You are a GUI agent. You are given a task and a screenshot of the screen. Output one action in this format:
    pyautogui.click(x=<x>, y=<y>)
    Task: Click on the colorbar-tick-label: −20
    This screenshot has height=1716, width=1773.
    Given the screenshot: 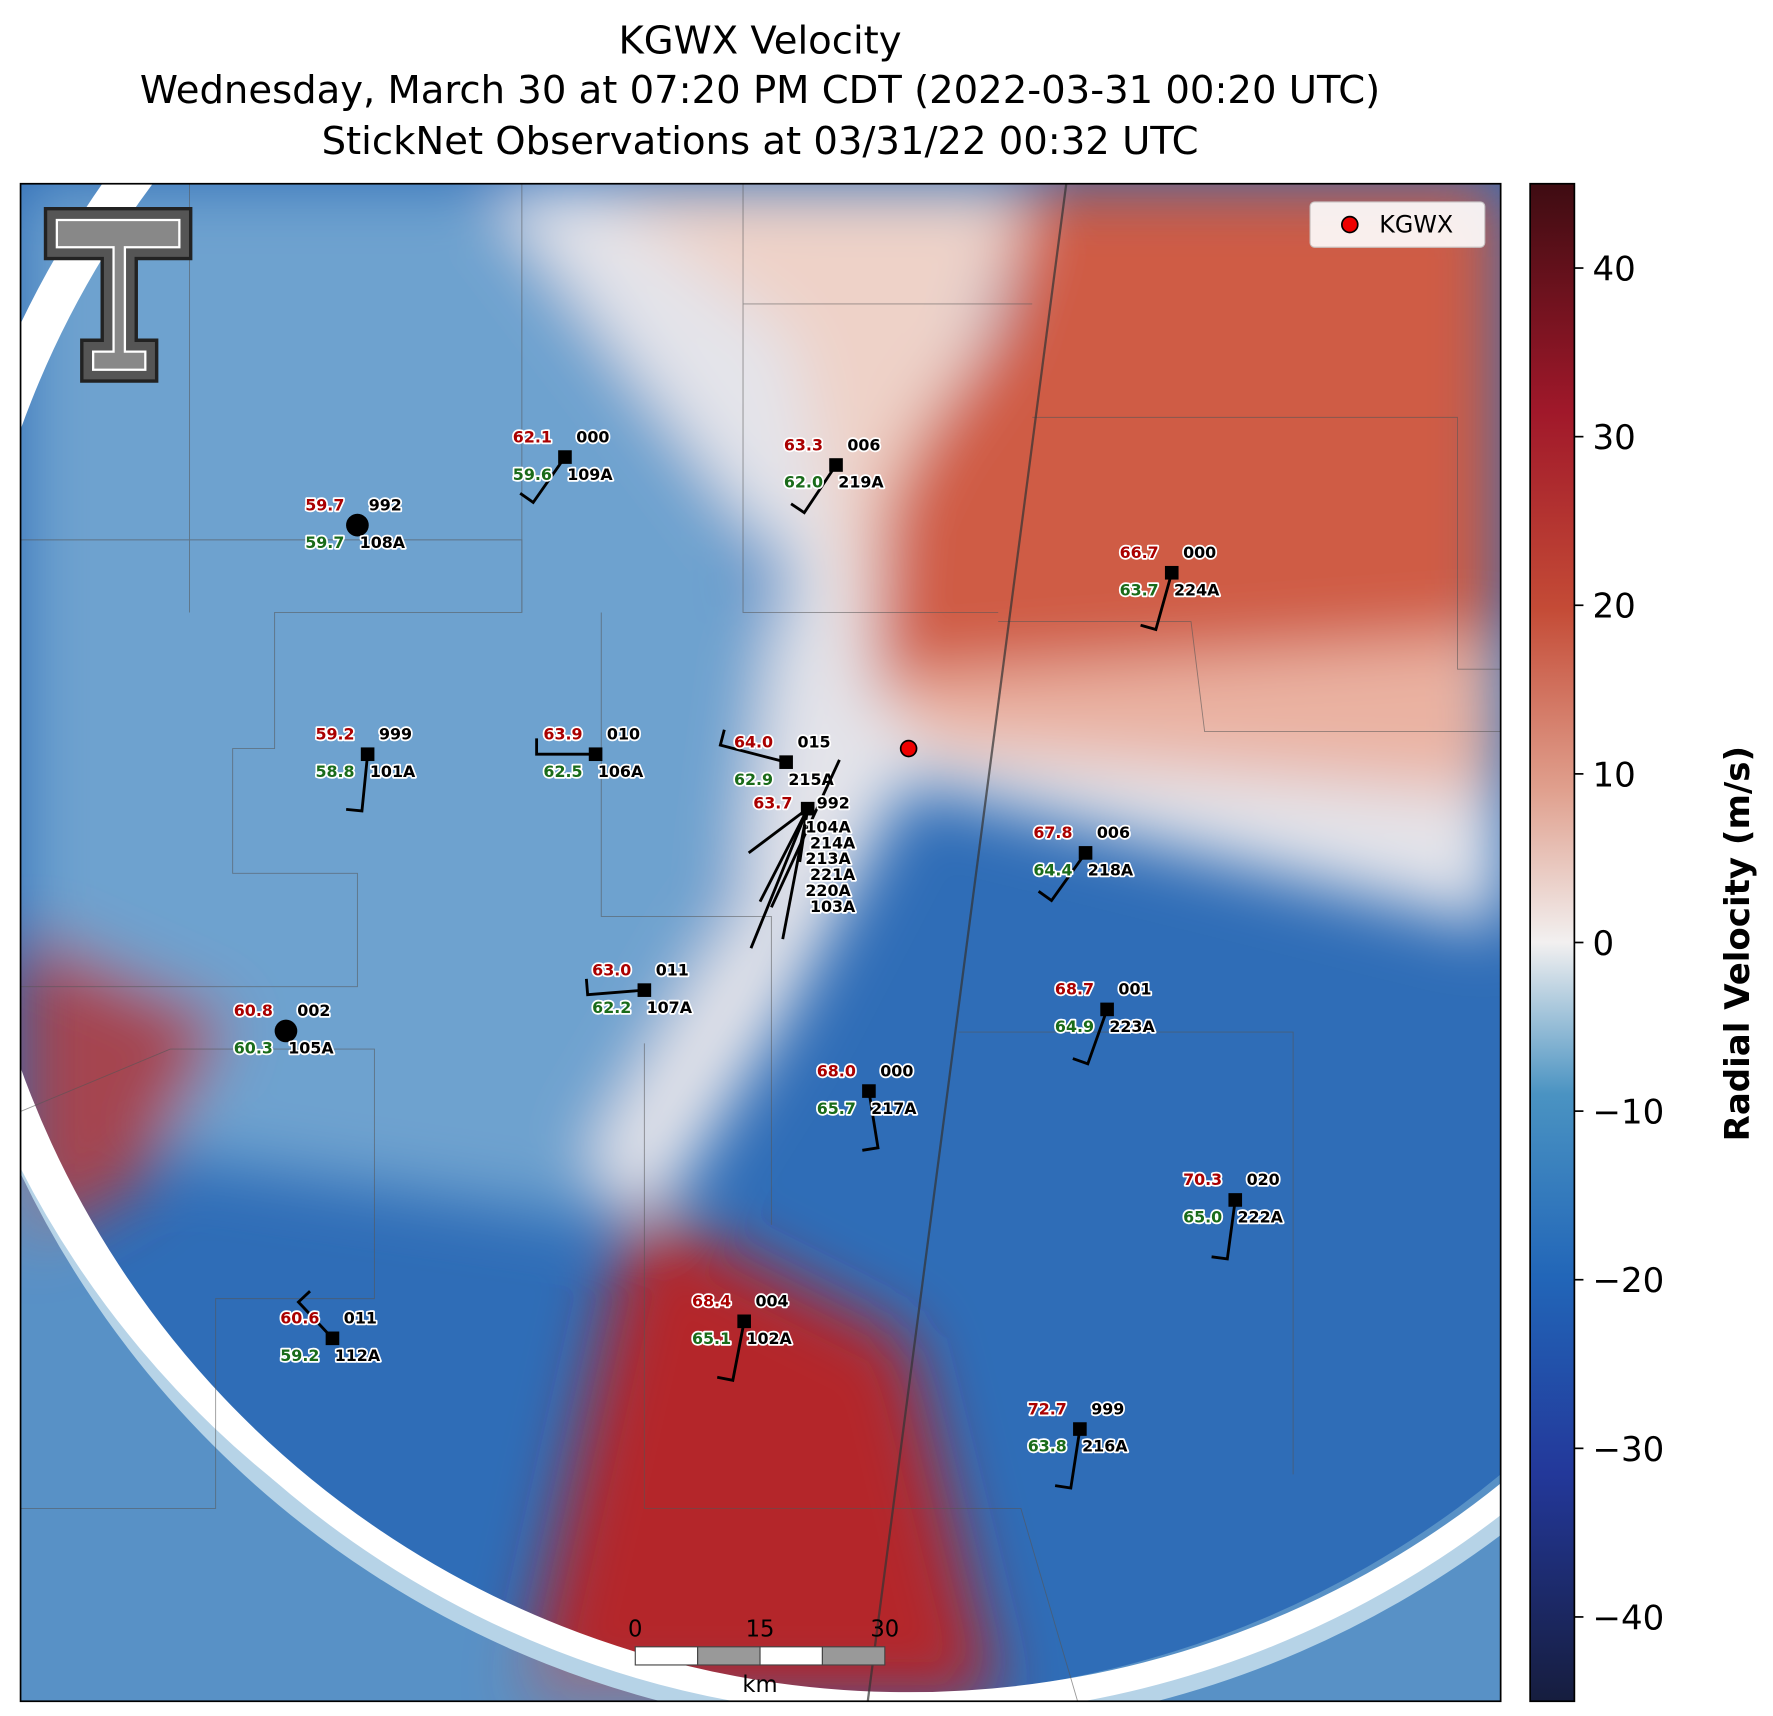 What is the action you would take?
    pyautogui.click(x=1629, y=1281)
    